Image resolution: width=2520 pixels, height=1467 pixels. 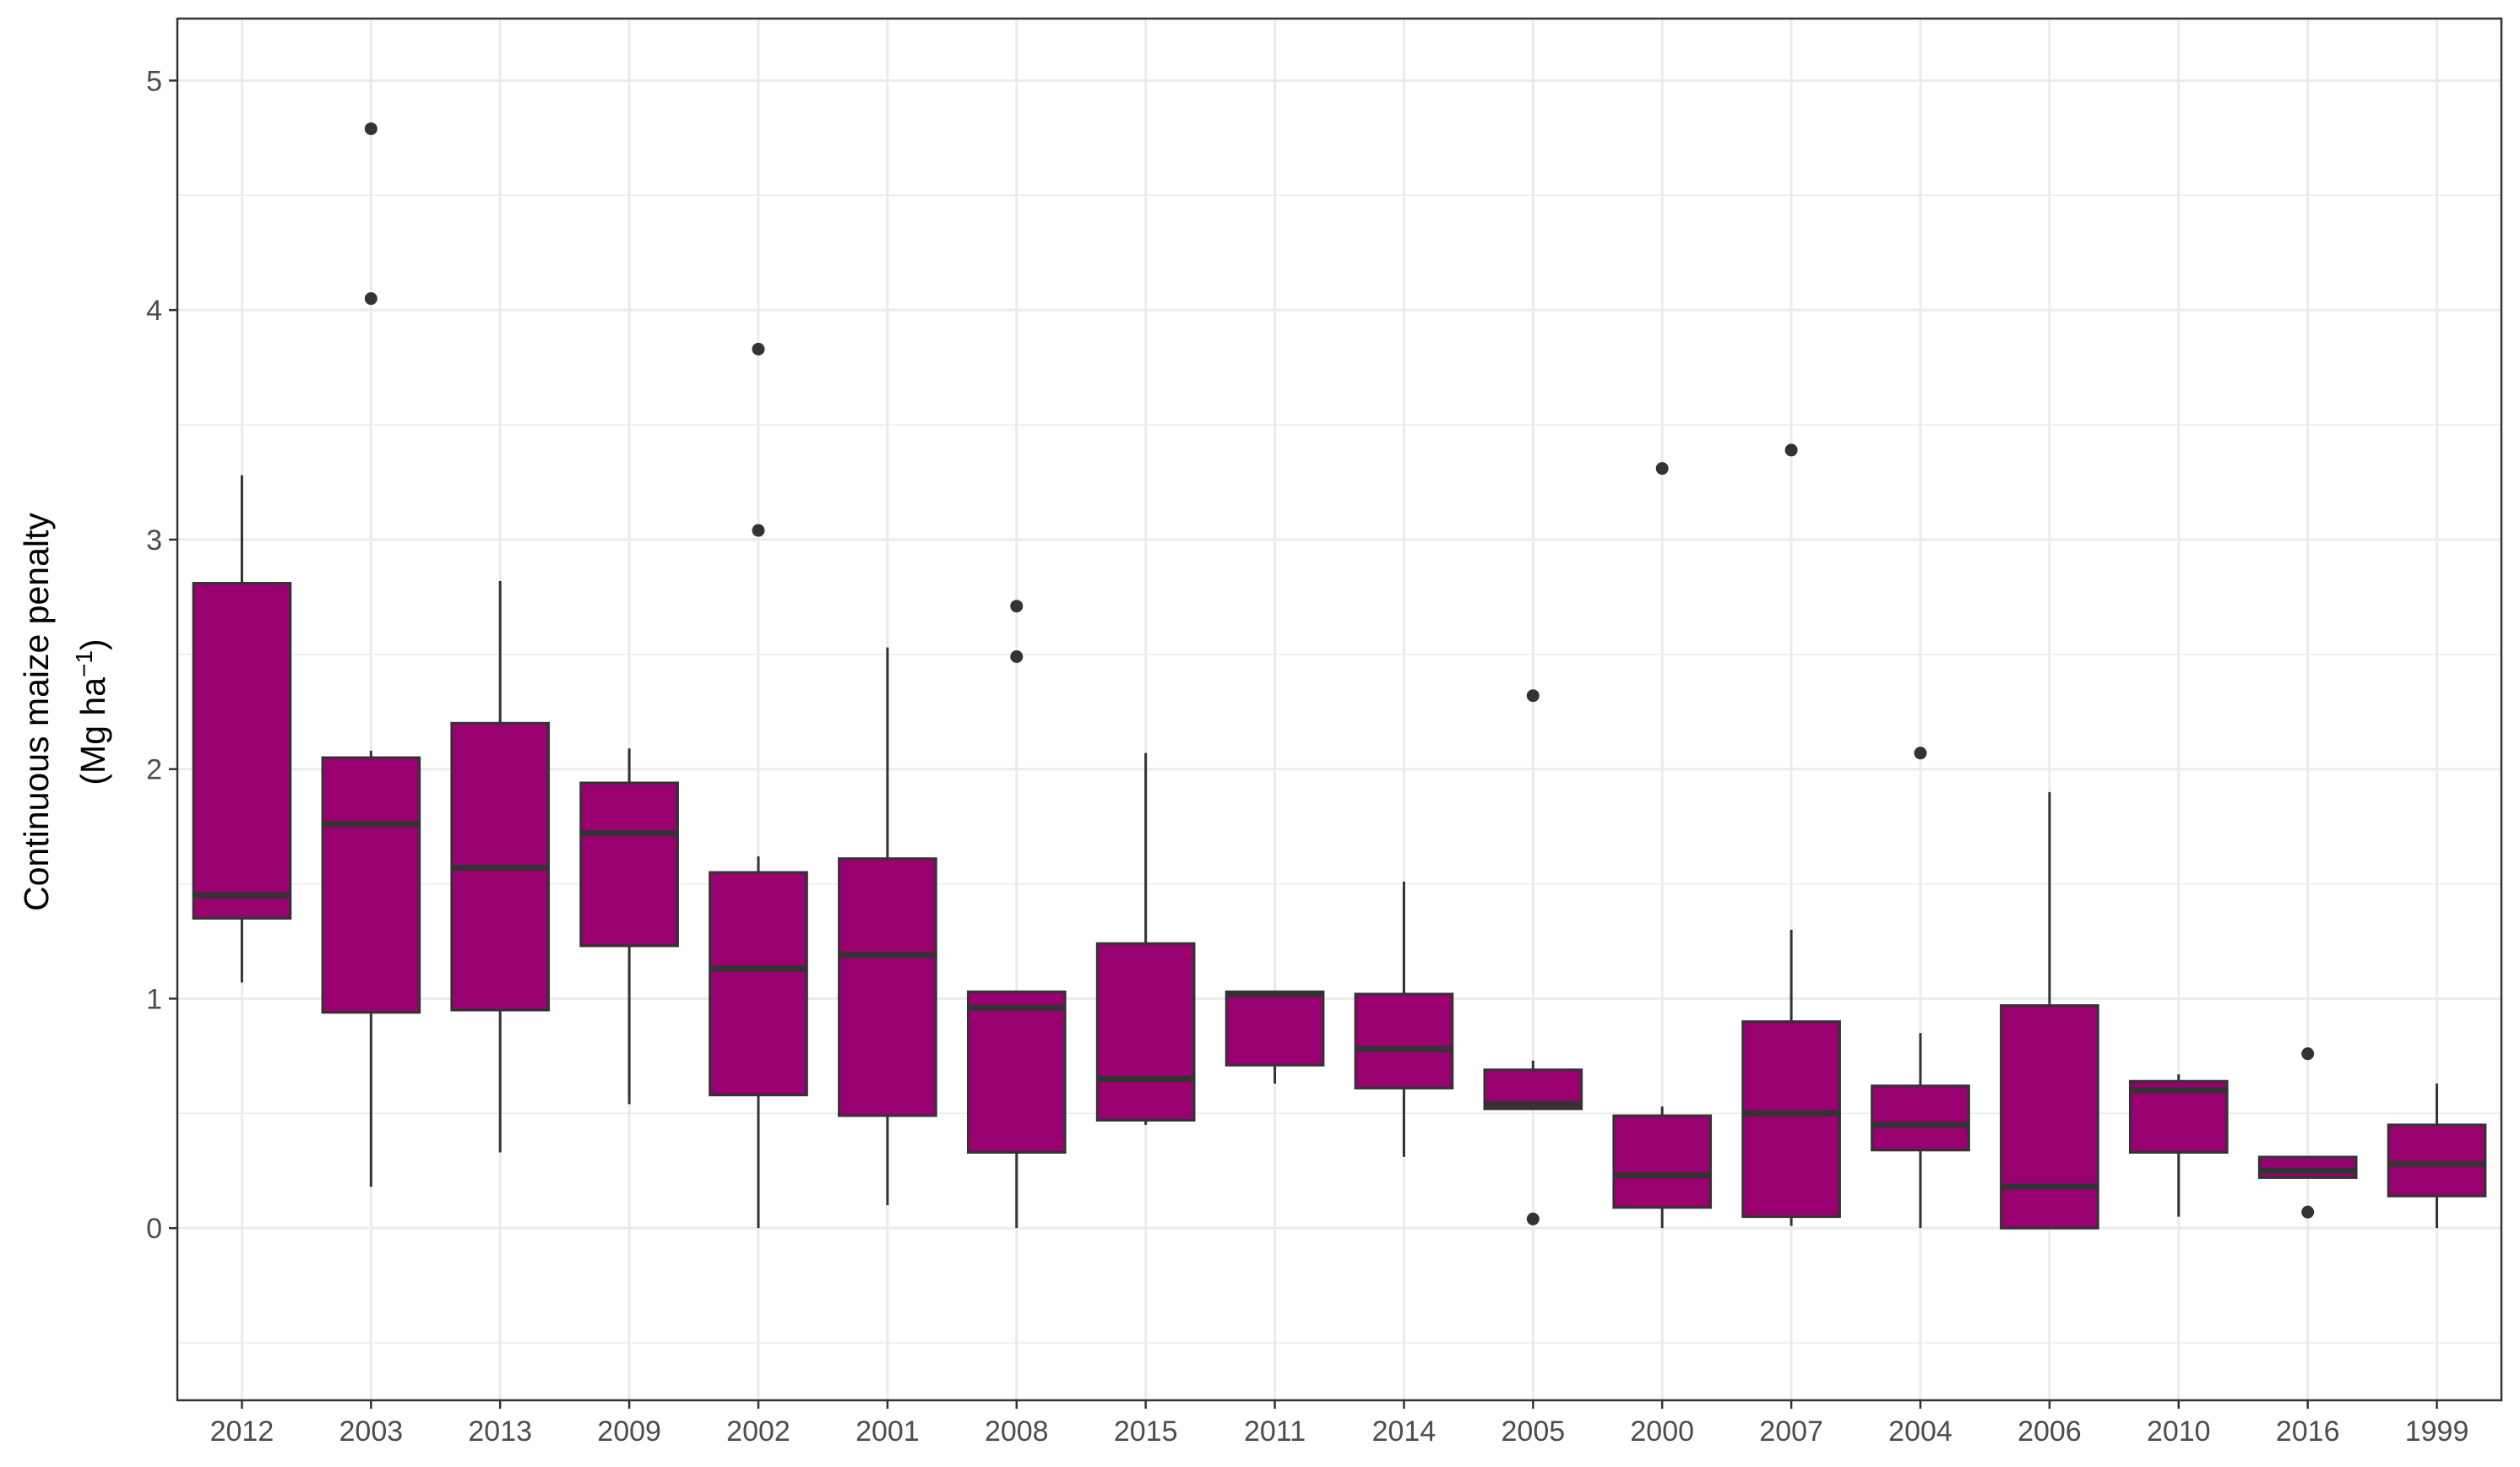 I want to click on y-axis-unit-suffix: ), so click(x=92, y=644).